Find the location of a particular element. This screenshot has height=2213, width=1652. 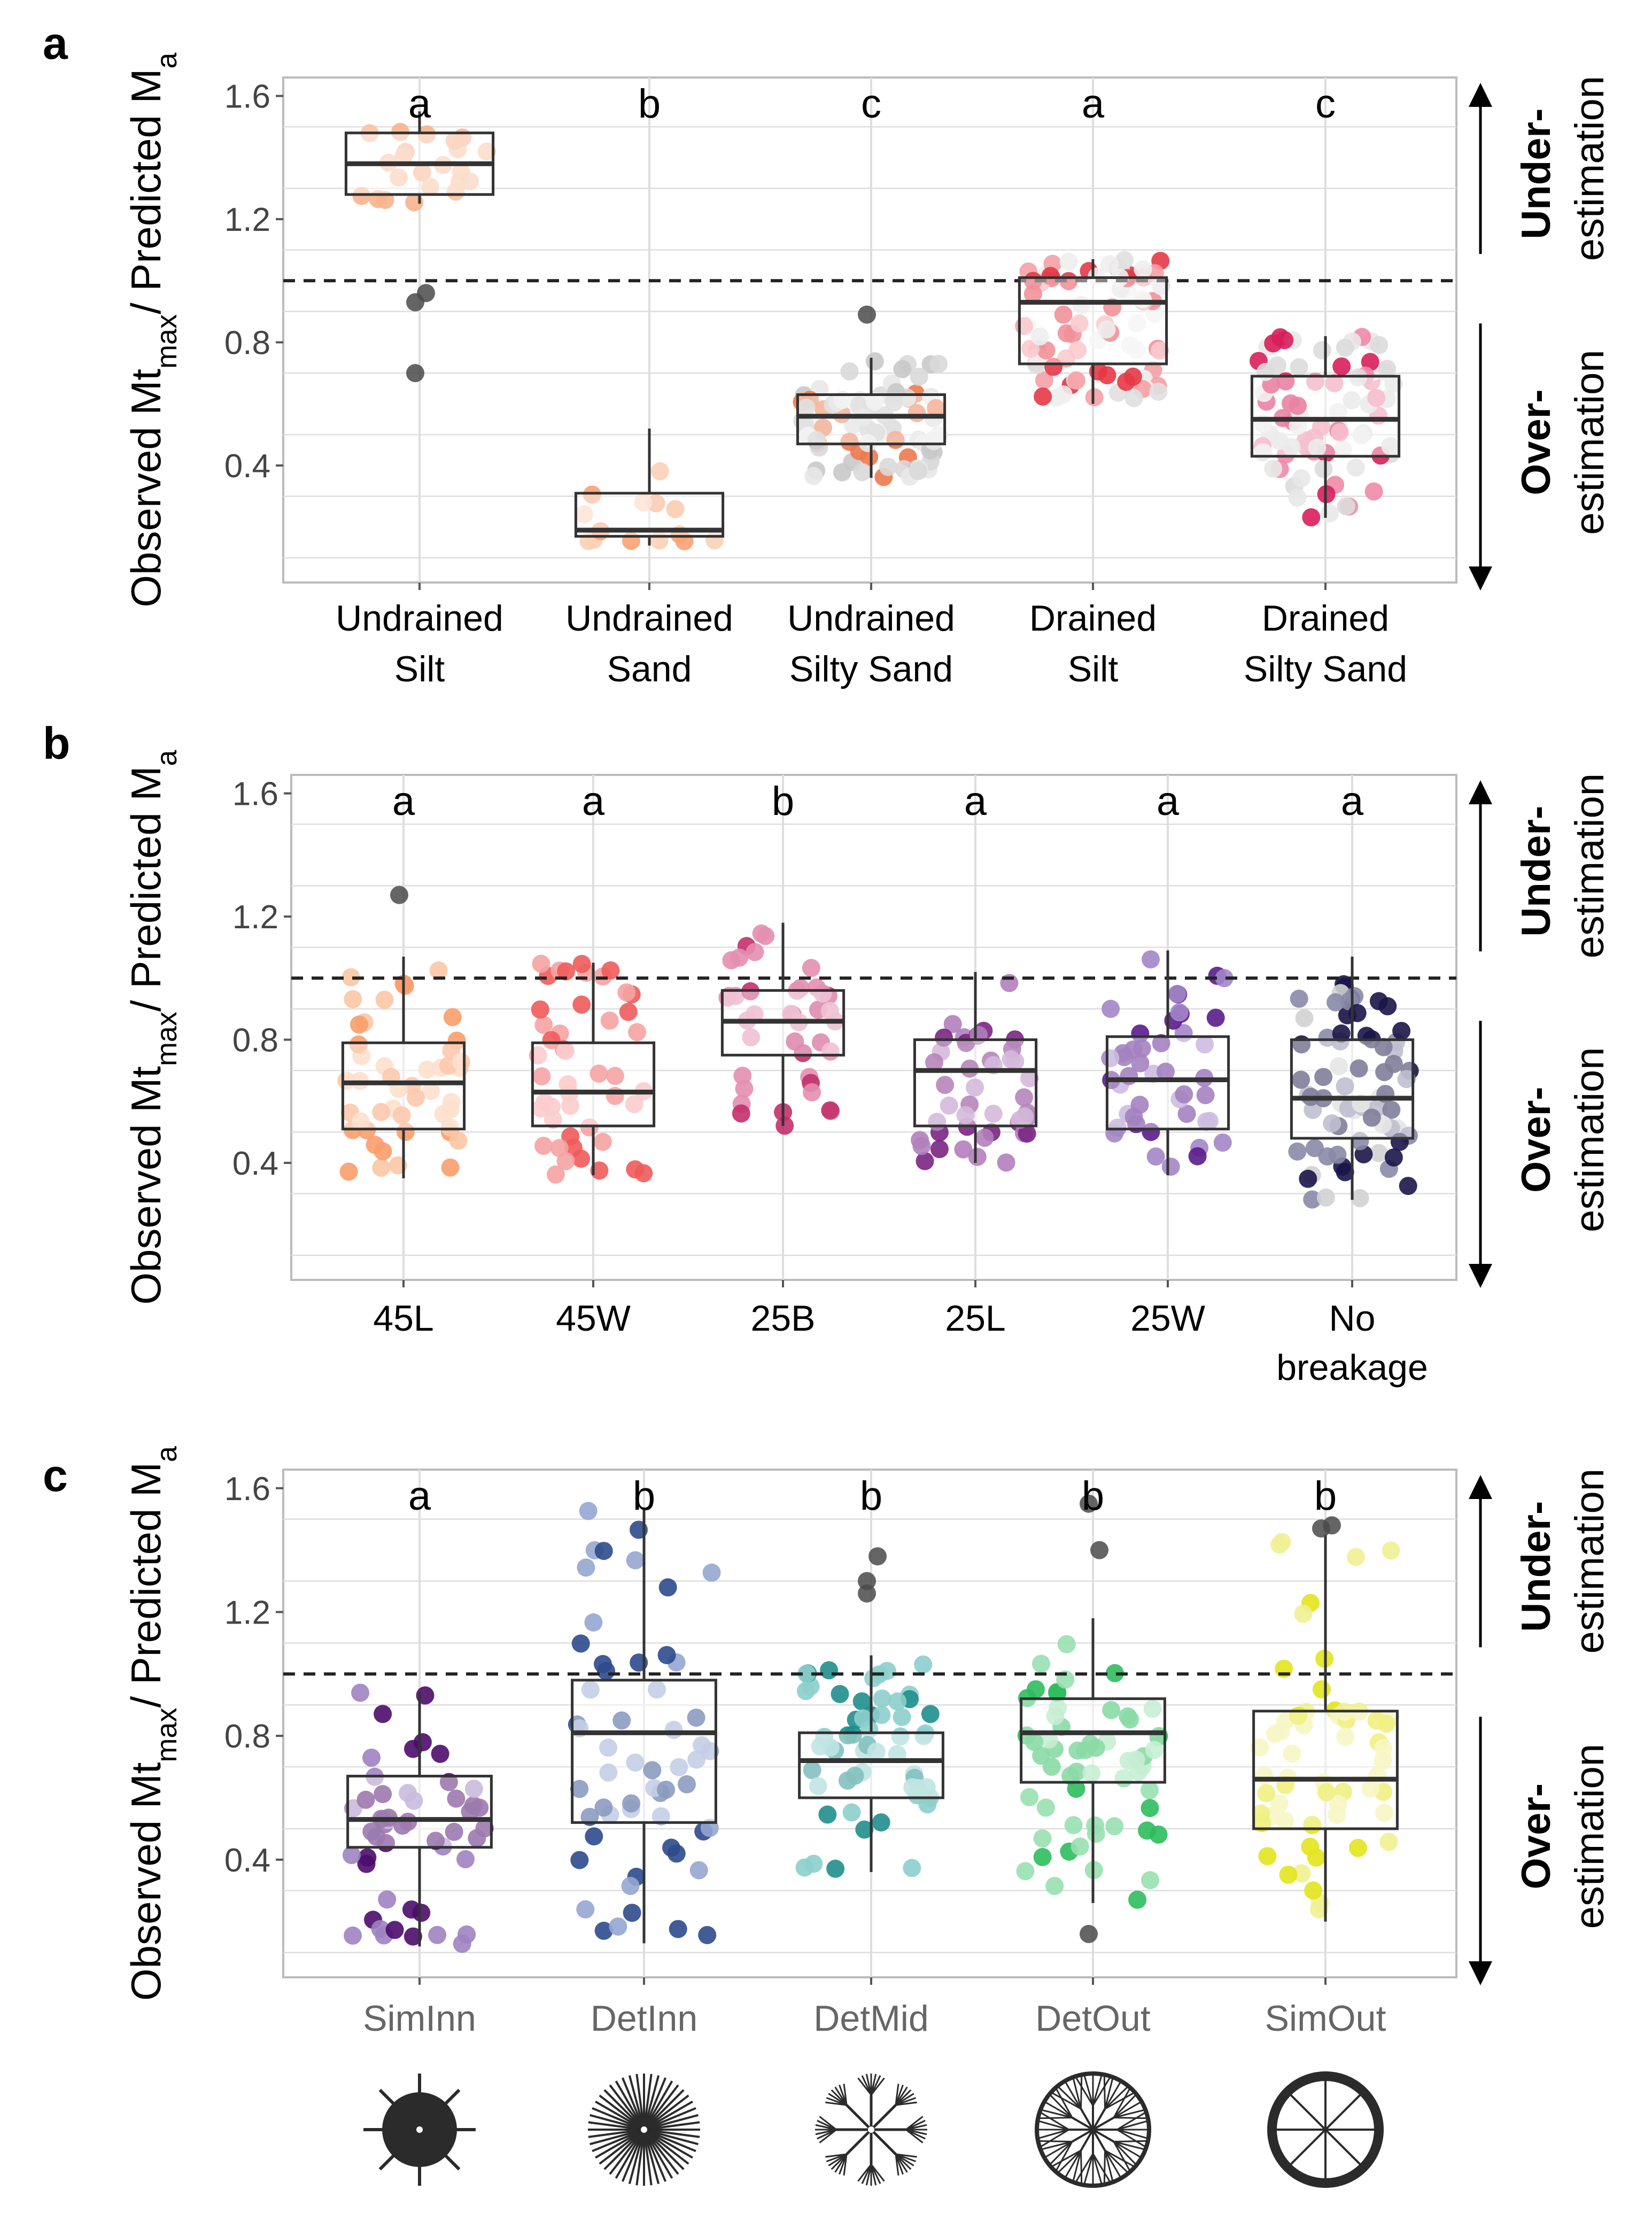

y-axis-title-sub: max is located at coordinates (167, 342).